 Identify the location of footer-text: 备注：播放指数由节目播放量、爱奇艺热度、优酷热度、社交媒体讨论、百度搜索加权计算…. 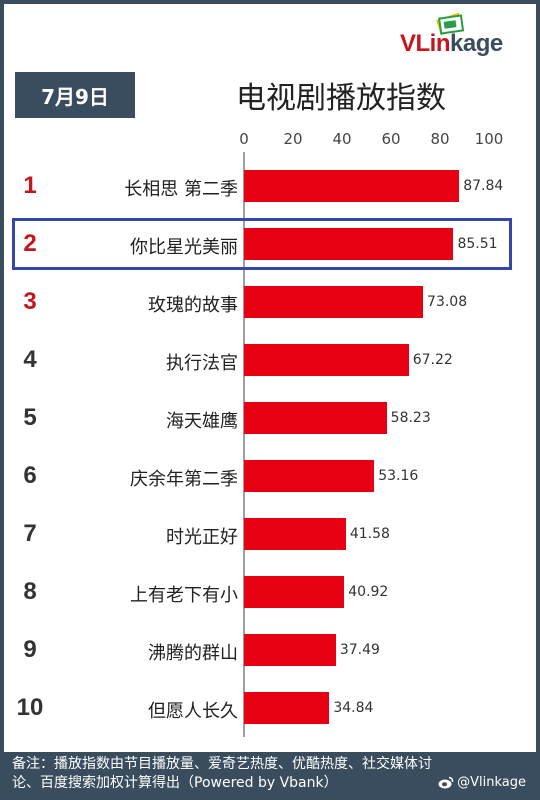
(222, 773).